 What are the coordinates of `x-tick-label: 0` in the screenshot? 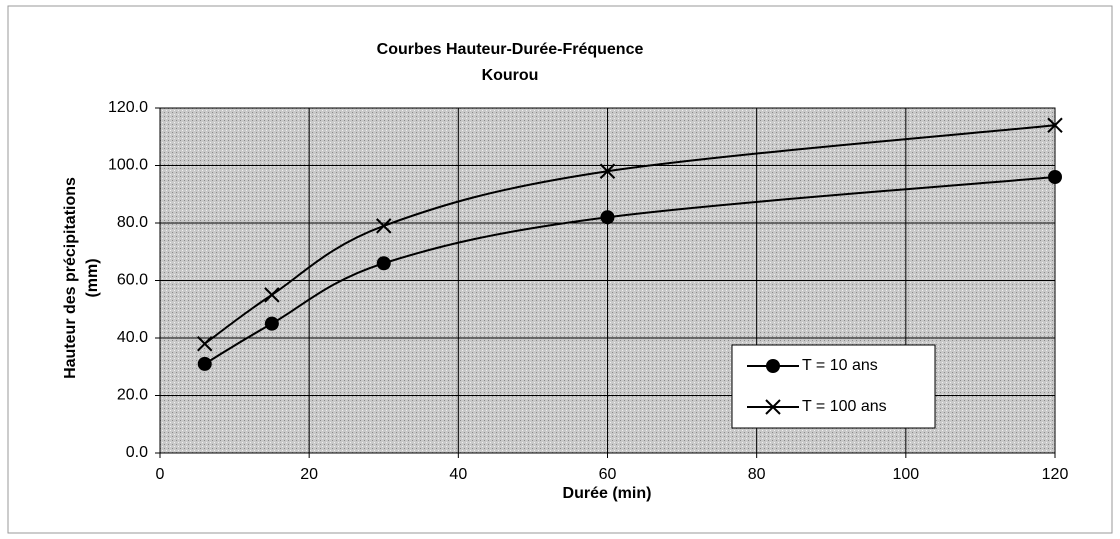 It's located at (160, 474).